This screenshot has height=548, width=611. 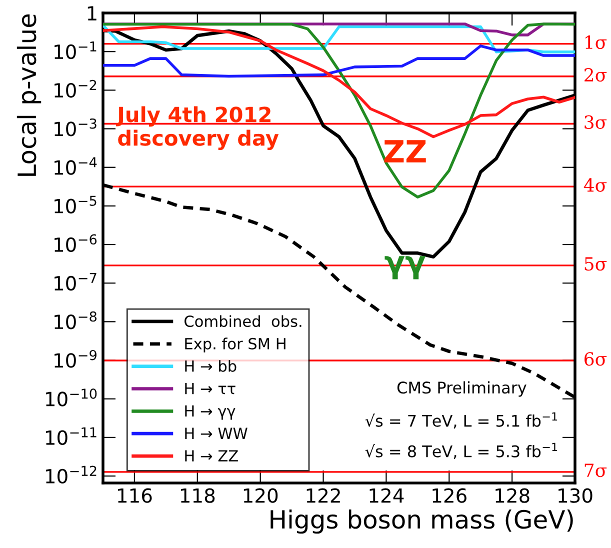 What do you see at coordinates (575, 495) in the screenshot?
I see `x-tick-label: 130` at bounding box center [575, 495].